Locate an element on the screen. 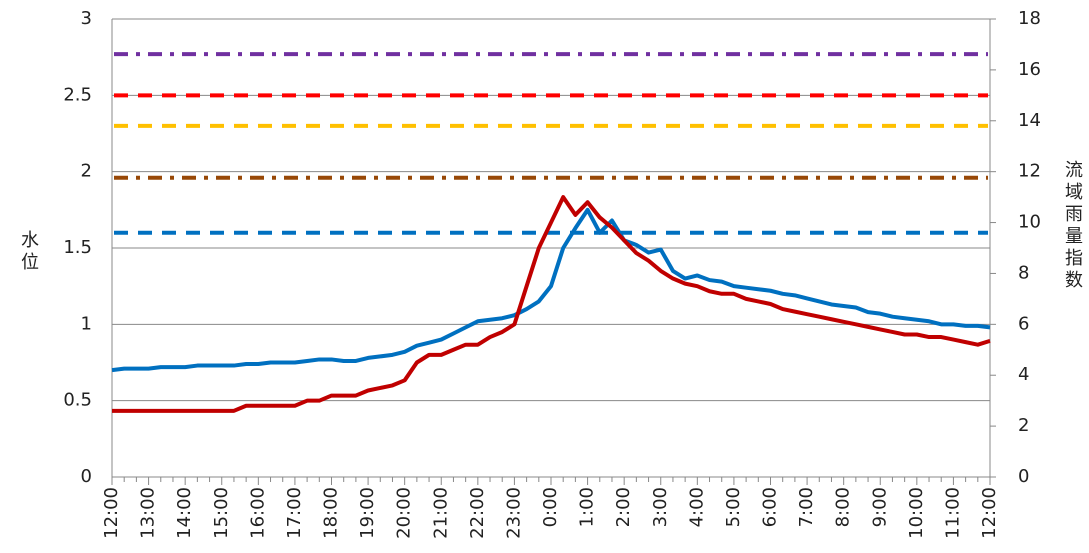 Image resolution: width=1089 pixels, height=553 pixels. x-tick-label: 21:00 is located at coordinates (440, 513).